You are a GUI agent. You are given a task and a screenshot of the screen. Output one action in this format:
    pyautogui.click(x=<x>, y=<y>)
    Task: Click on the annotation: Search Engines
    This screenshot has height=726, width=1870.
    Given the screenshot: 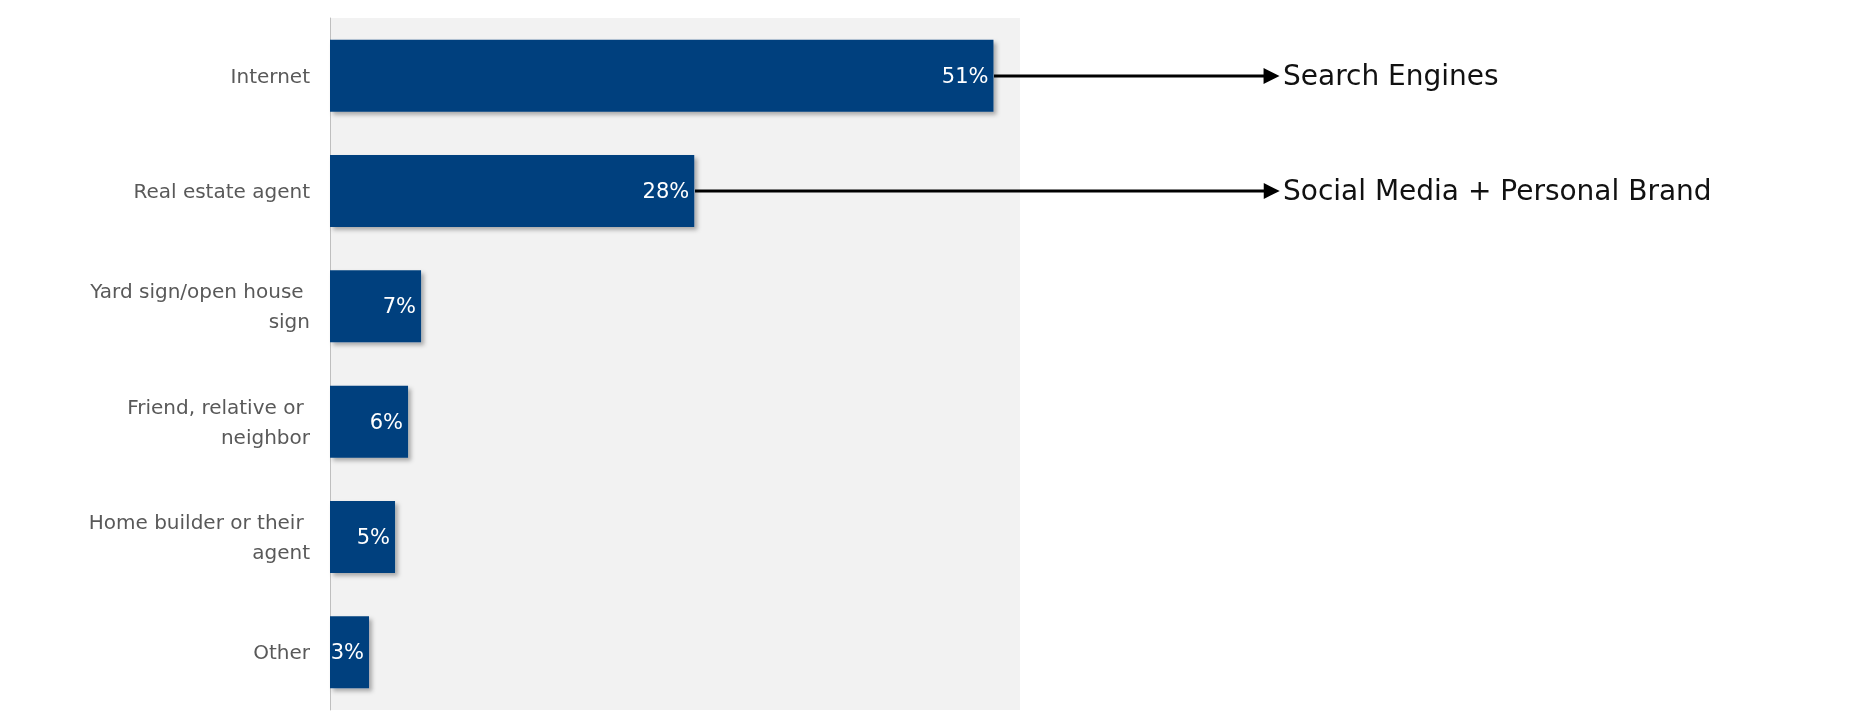 What is the action you would take?
    pyautogui.click(x=1391, y=75)
    